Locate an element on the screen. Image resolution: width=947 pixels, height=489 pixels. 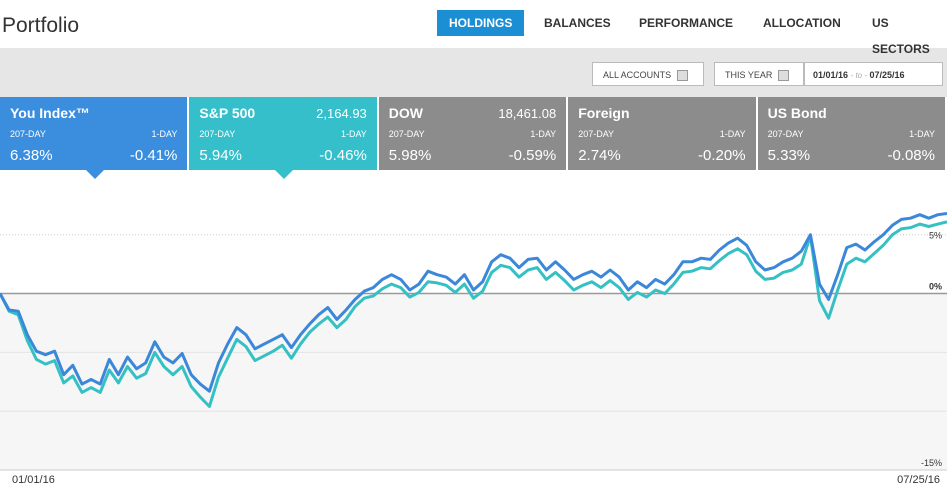
card-long-value: 2.74% is located at coordinates (599, 155).